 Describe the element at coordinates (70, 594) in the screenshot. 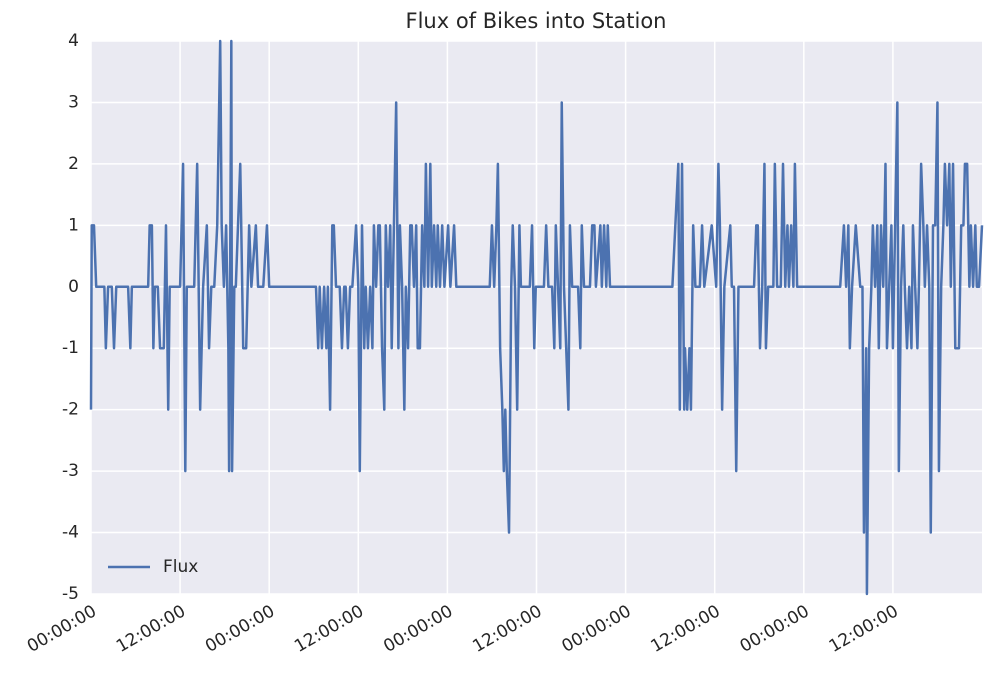

I see `y-tick-label: -5` at that location.